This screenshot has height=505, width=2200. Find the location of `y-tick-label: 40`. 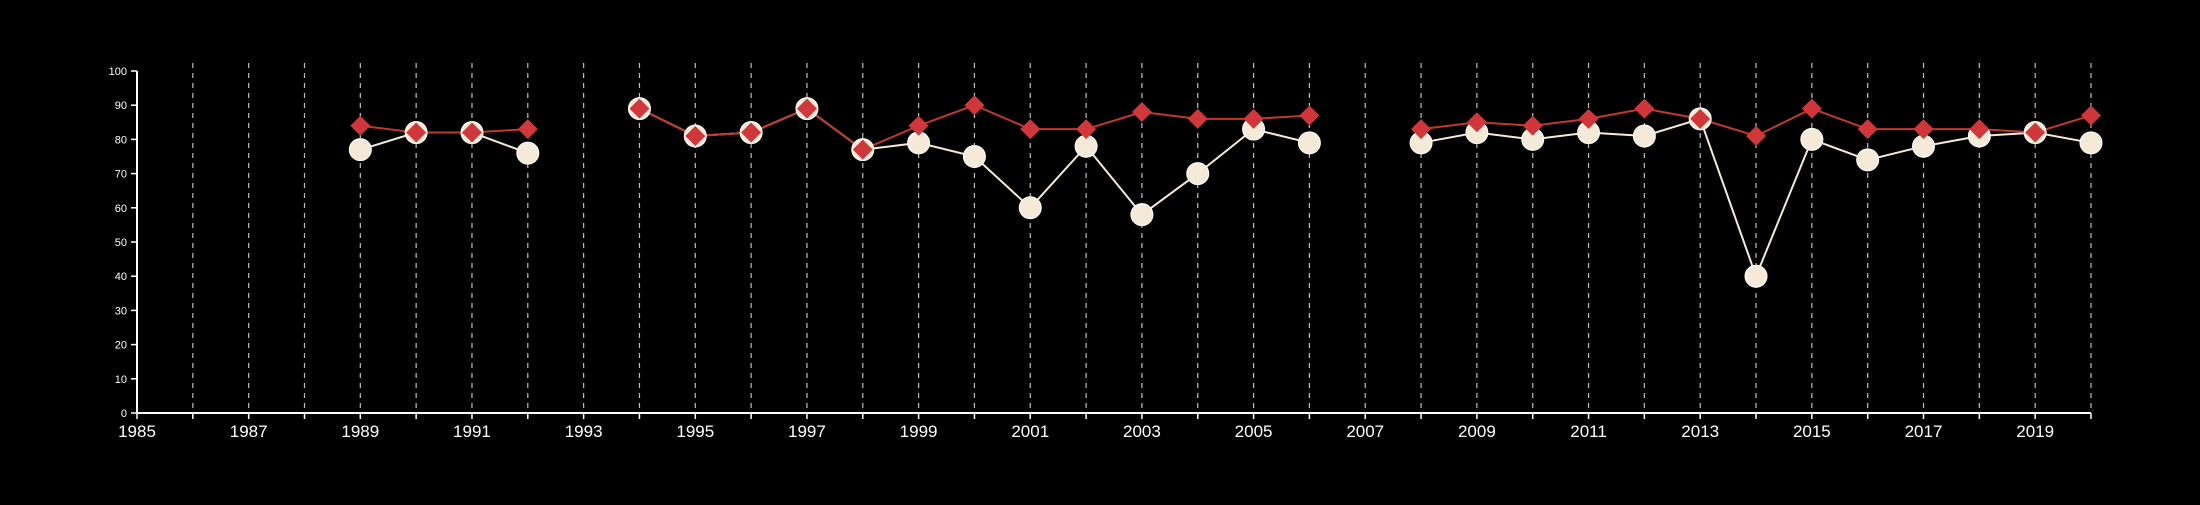

y-tick-label: 40 is located at coordinates (121, 277).